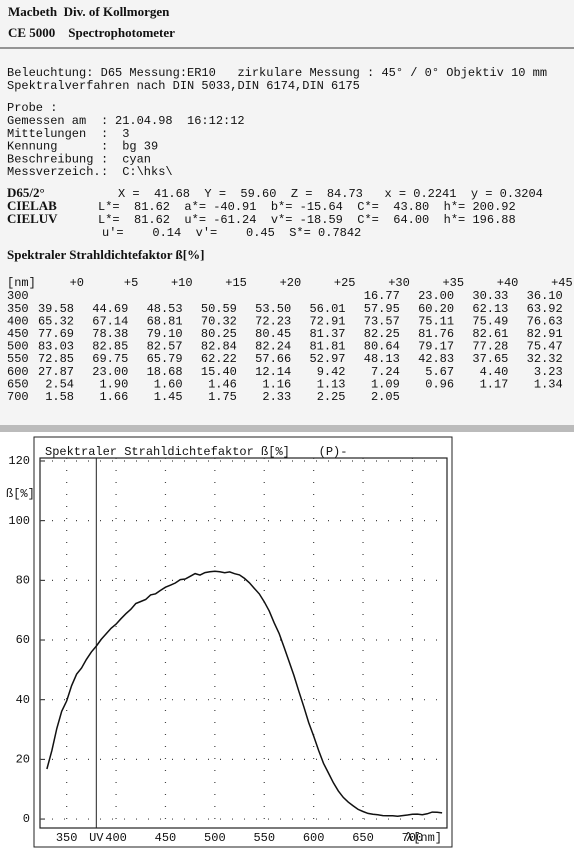 The image size is (574, 850). What do you see at coordinates (273, 334) in the screenshot?
I see `table-cell: 80.45` at bounding box center [273, 334].